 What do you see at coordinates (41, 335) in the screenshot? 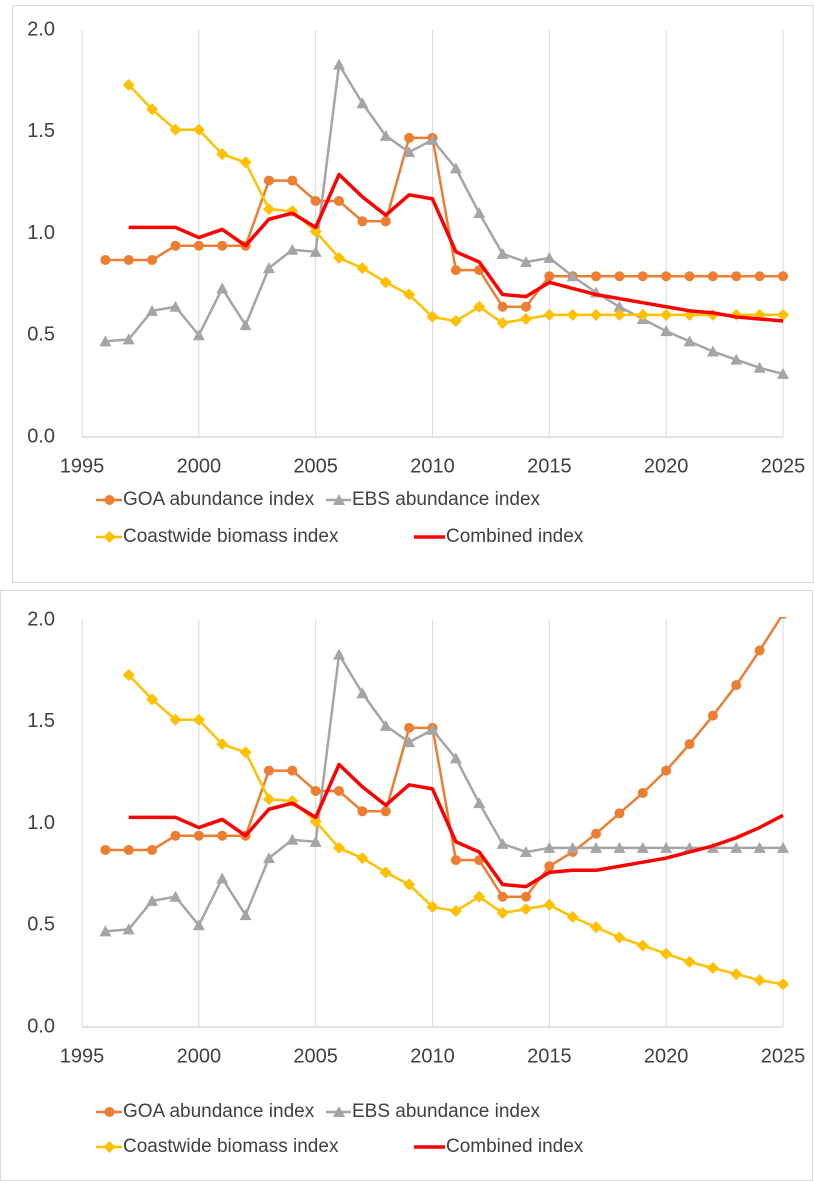
I see `y-tick-label: 0.5` at bounding box center [41, 335].